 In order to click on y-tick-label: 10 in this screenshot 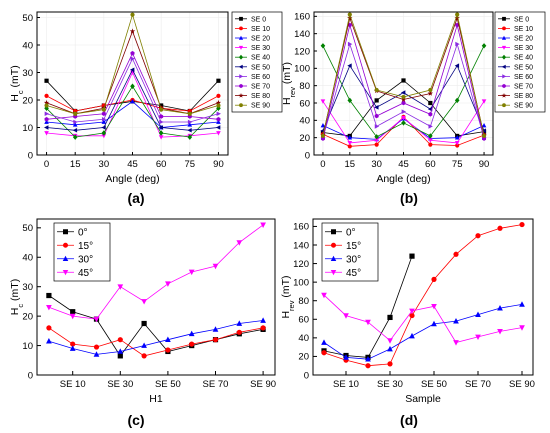, I will do `click(27, 128)`.